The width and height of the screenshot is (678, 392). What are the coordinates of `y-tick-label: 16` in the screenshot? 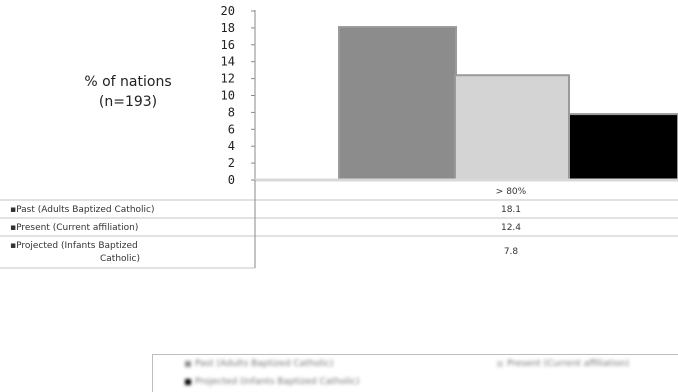 It's located at (228, 45).